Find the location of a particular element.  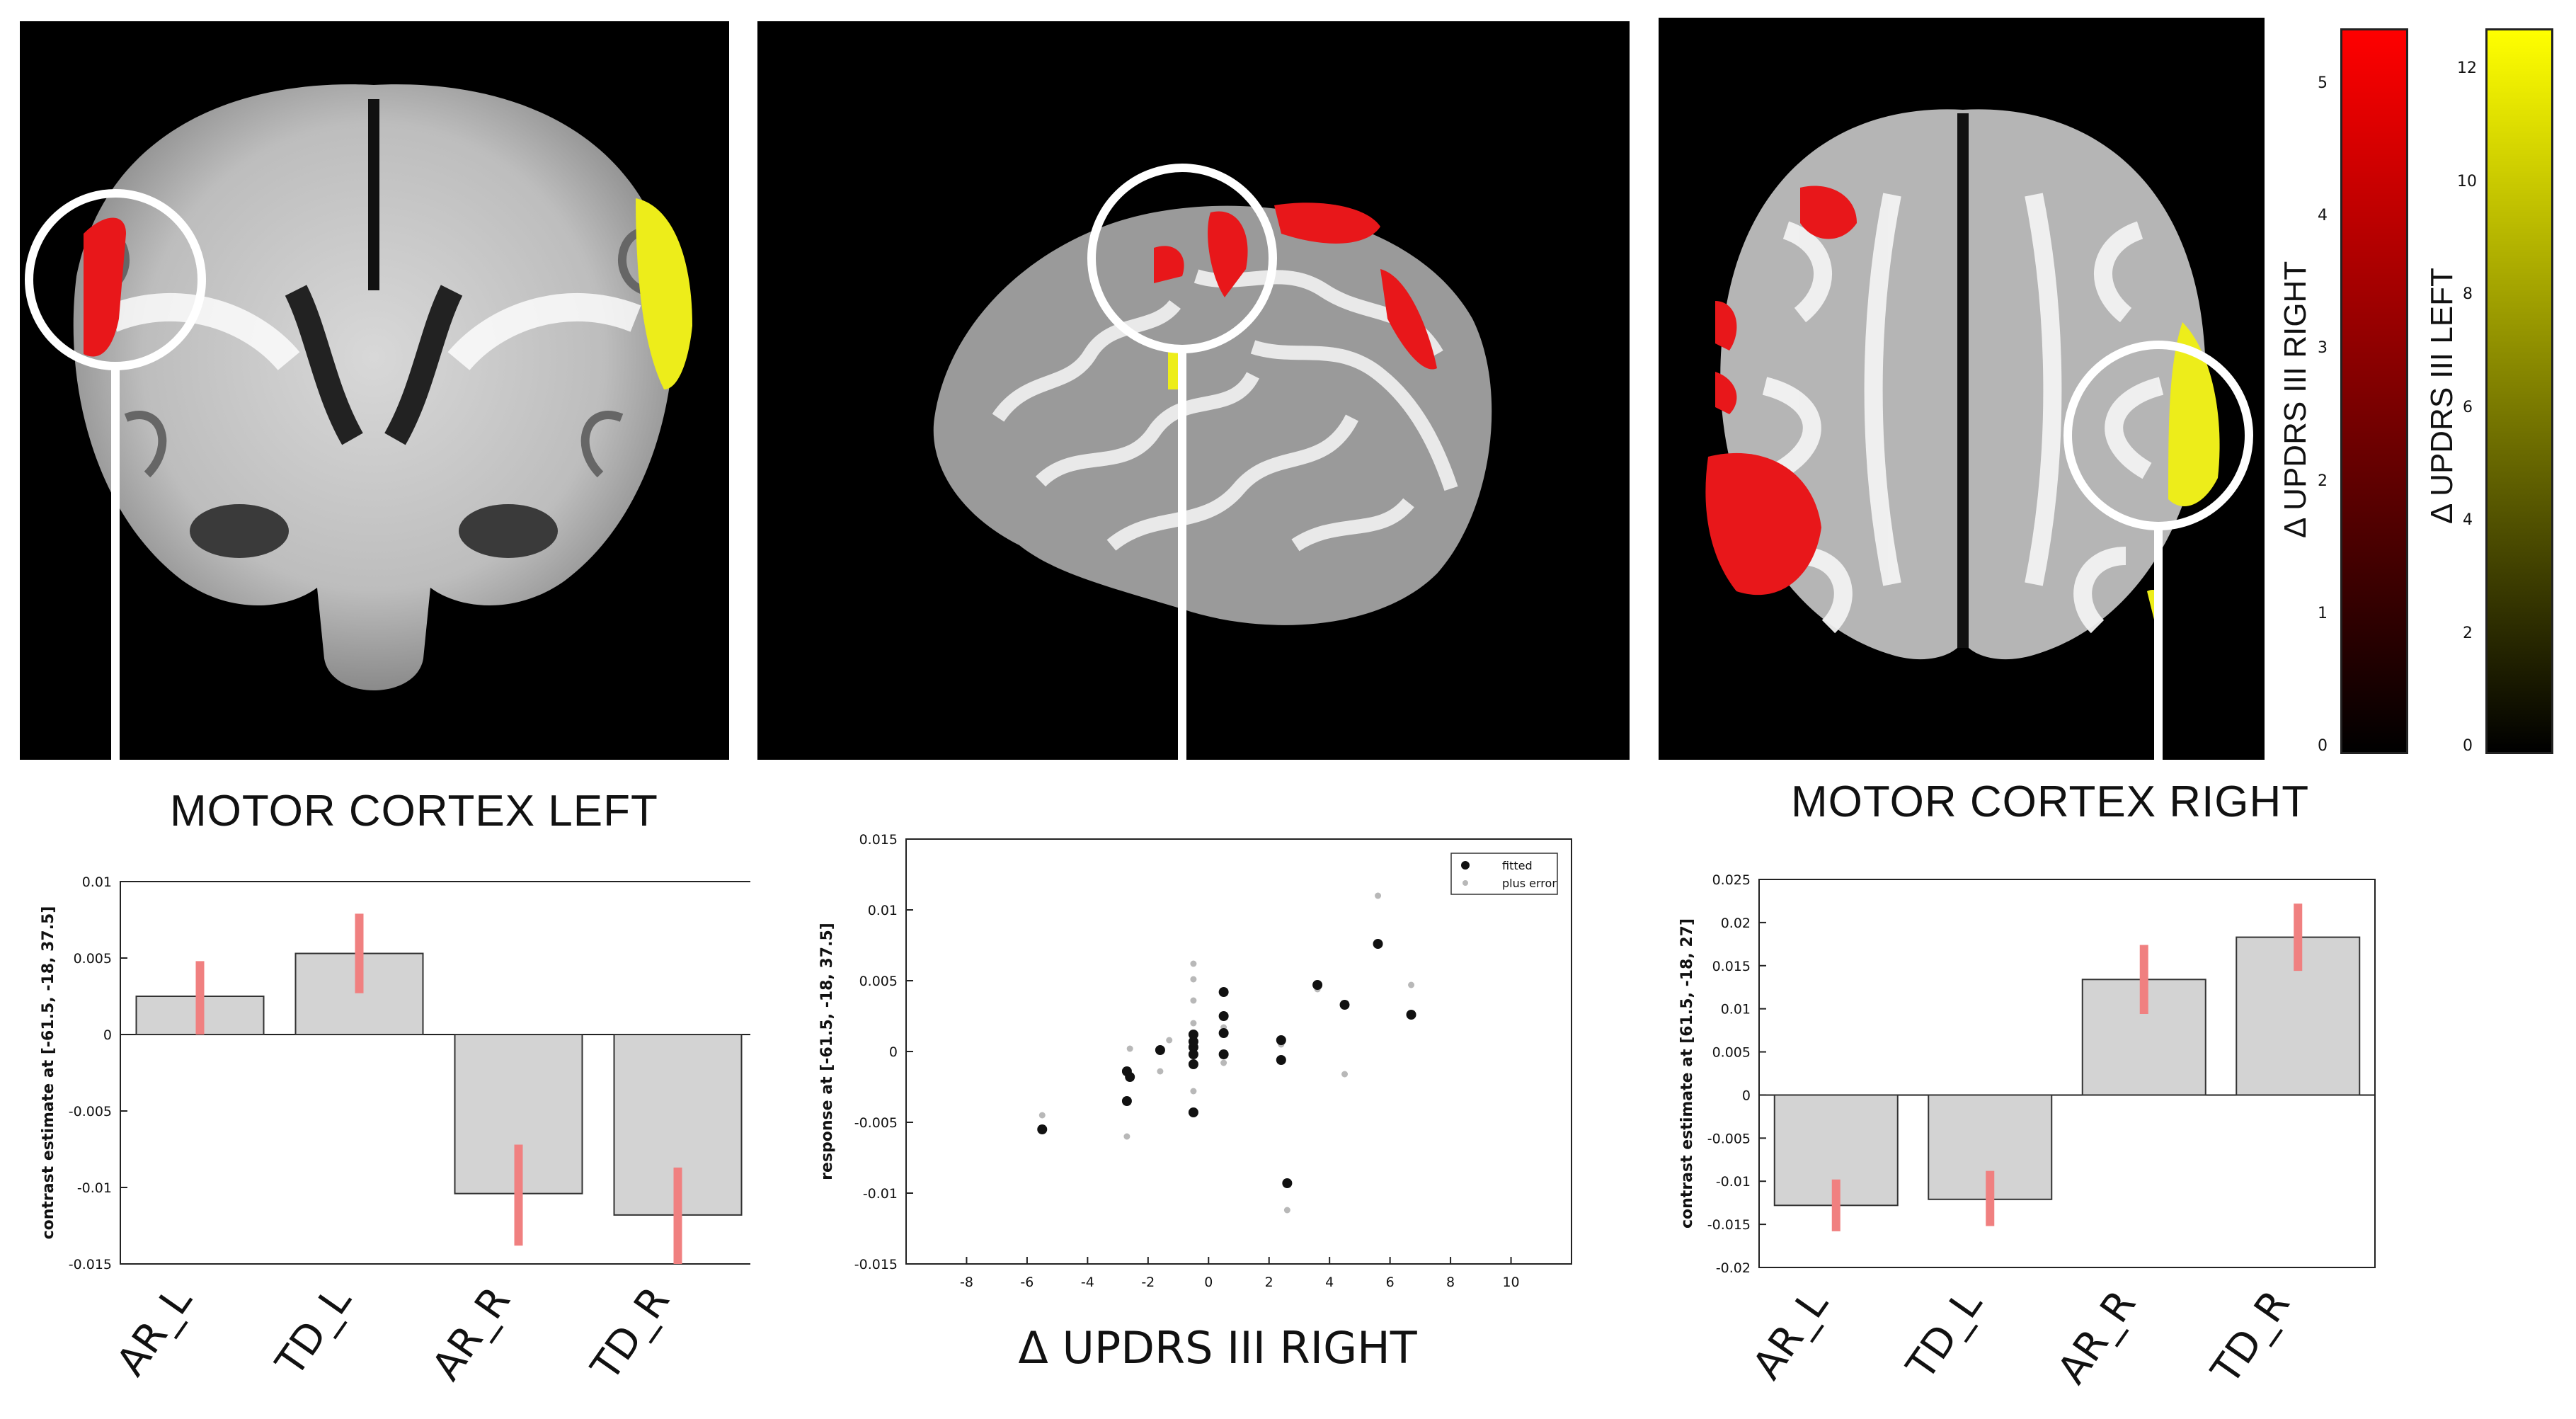

colorbar-yellow-label: Δ UPDRS III LEFT is located at coordinates (2442, 396).